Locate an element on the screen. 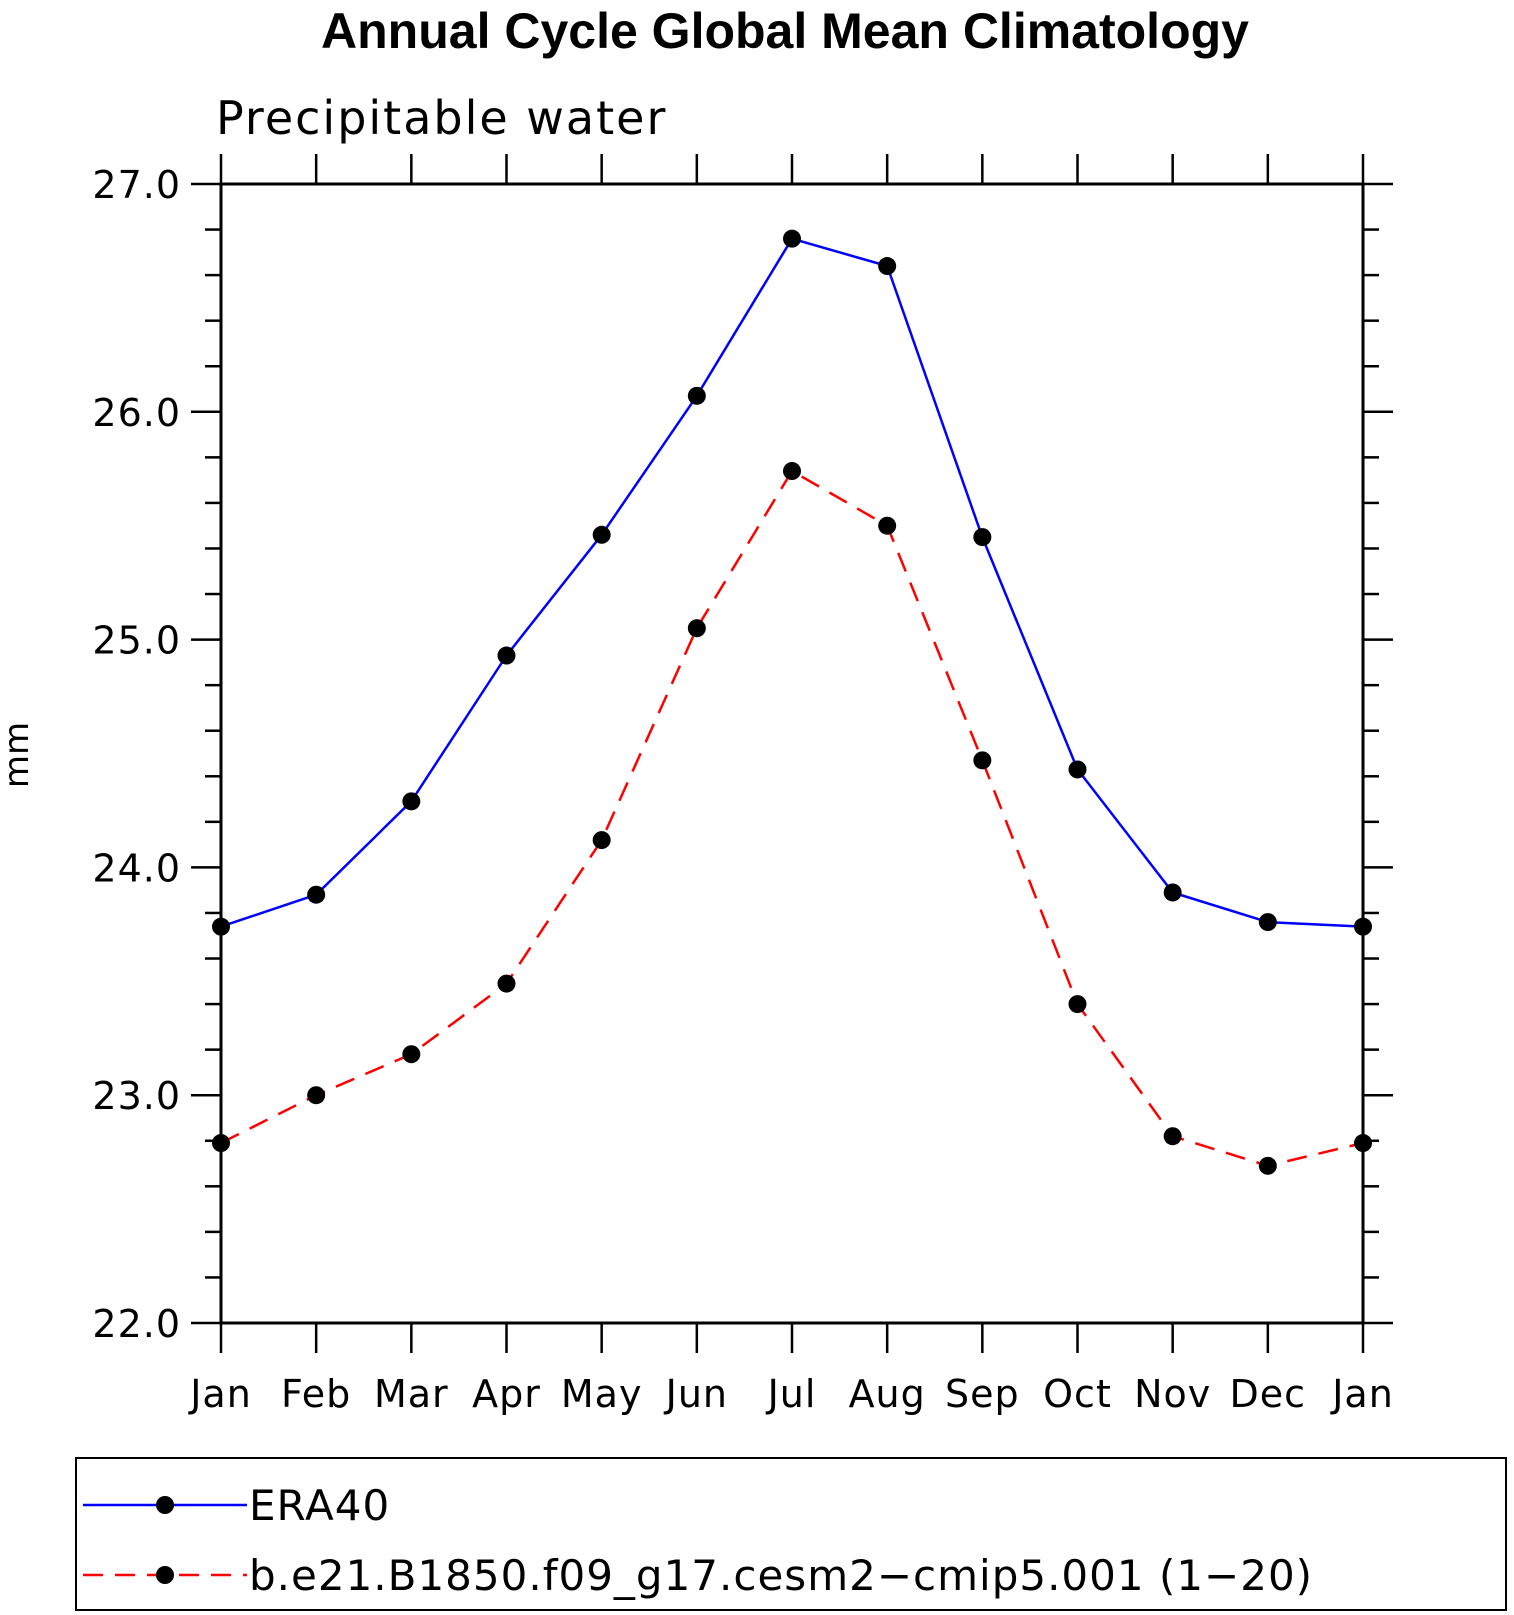  x-tick-label: Feb is located at coordinates (316, 1394).